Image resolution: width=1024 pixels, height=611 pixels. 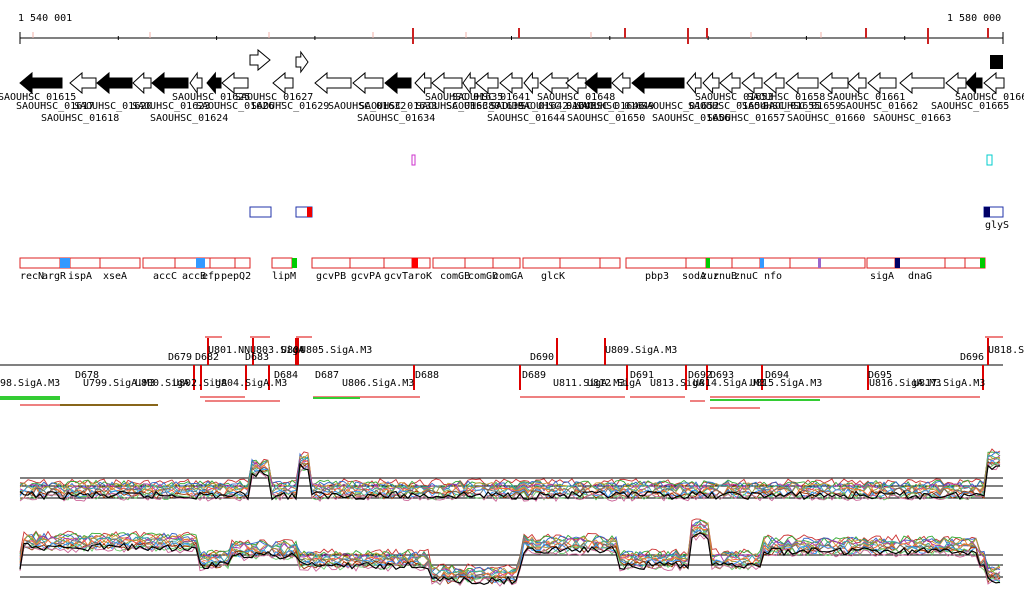 What do you see at coordinates (970, 106) in the screenshot?
I see `gene-label: SAOUHSC_01665` at bounding box center [970, 106].